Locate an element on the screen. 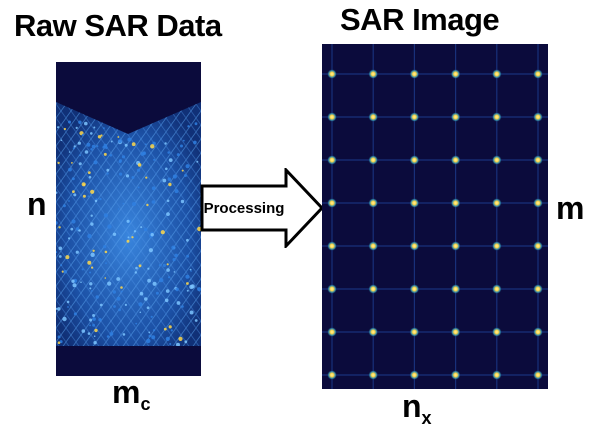  raw-speckle-layer is located at coordinates (128, 233).